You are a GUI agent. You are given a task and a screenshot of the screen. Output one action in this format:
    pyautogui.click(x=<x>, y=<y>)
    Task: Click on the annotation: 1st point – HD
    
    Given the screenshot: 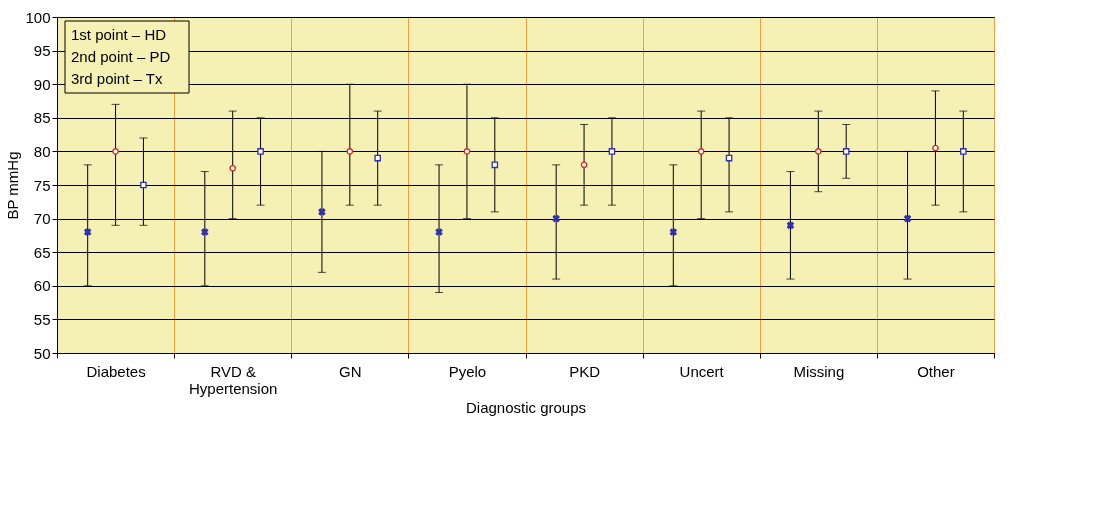 What is the action you would take?
    pyautogui.click(x=119, y=34)
    